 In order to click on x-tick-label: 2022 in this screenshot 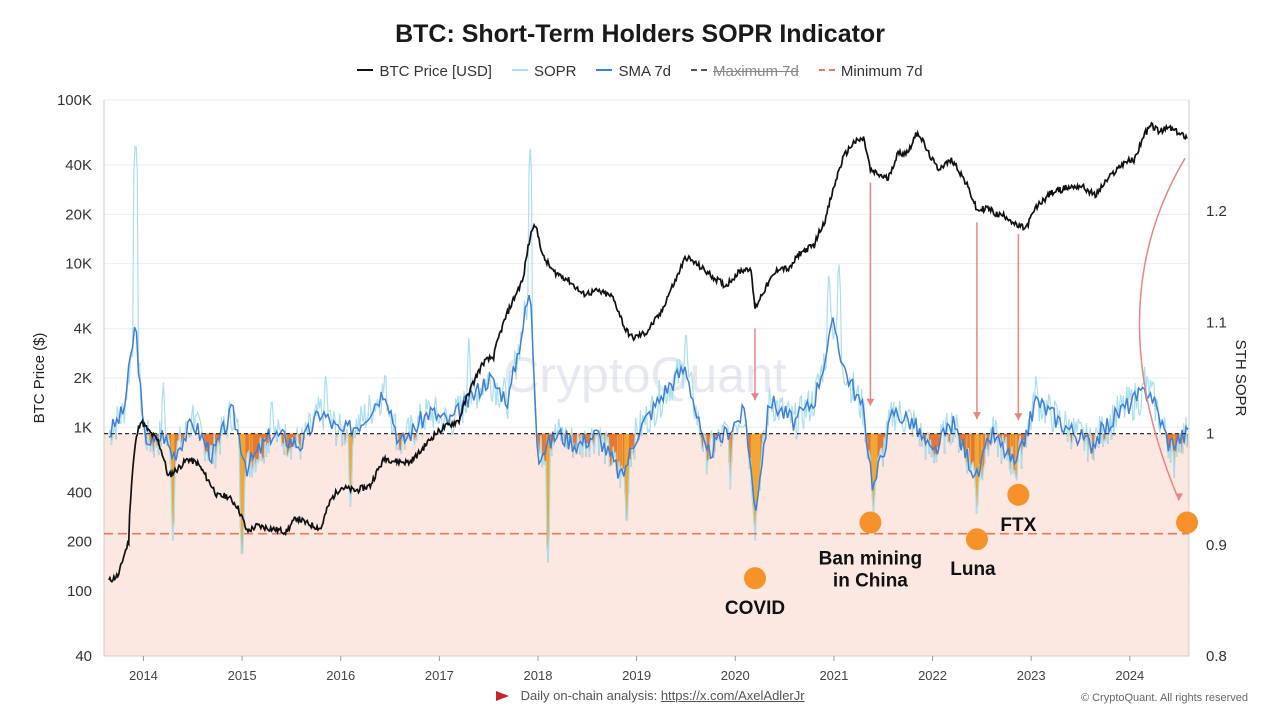, I will do `click(932, 675)`.